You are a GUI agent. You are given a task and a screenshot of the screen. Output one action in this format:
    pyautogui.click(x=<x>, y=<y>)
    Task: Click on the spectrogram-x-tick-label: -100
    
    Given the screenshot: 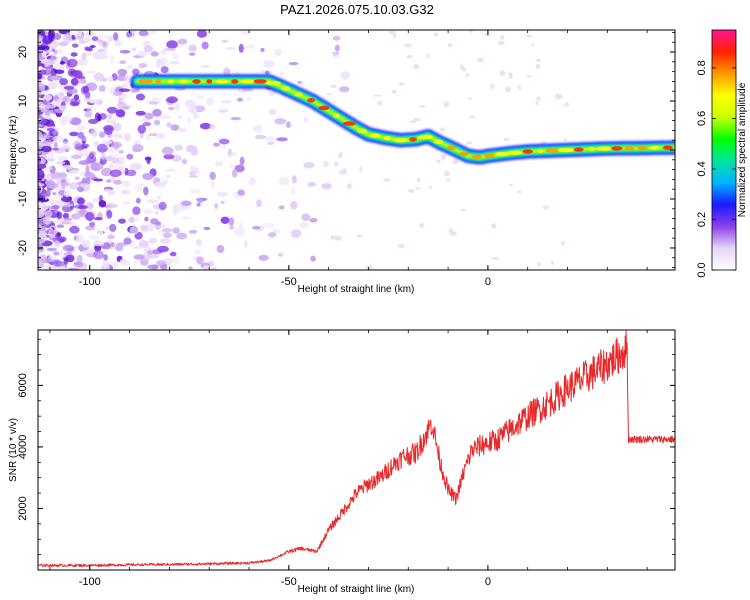 What is the action you would take?
    pyautogui.click(x=90, y=282)
    